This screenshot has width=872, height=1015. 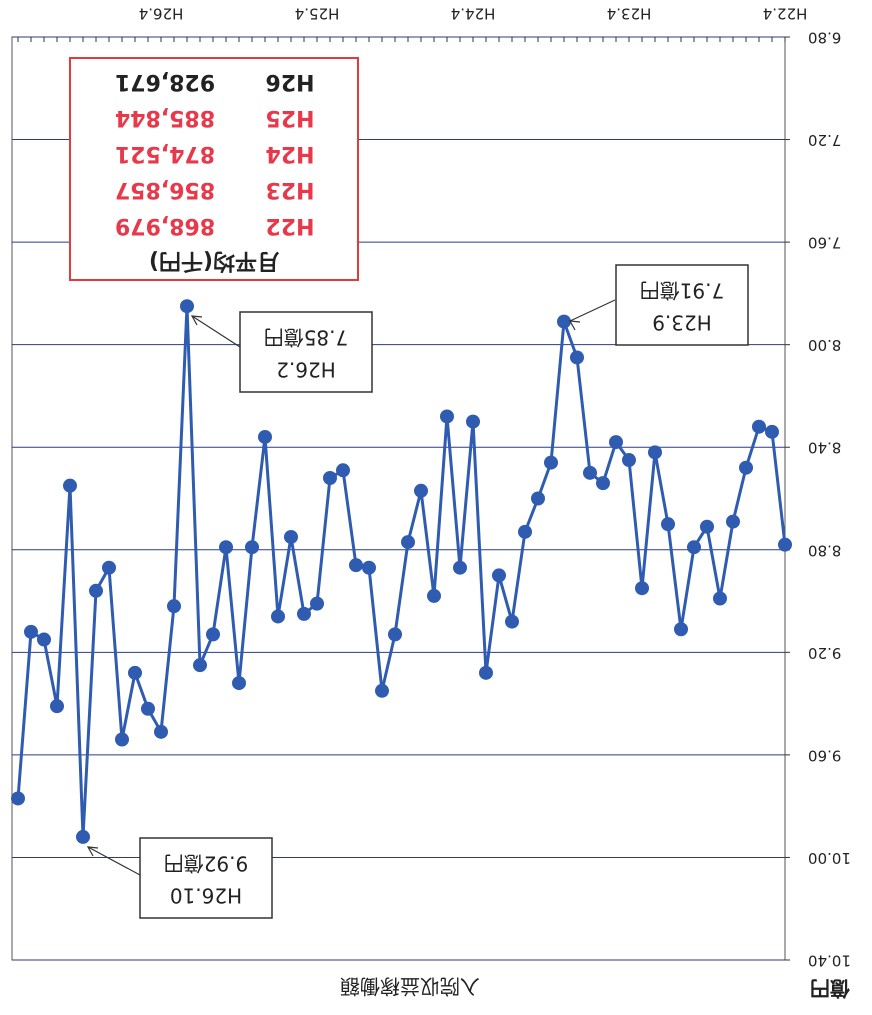 What do you see at coordinates (289, 81) in the screenshot?
I see `average-year: H26` at bounding box center [289, 81].